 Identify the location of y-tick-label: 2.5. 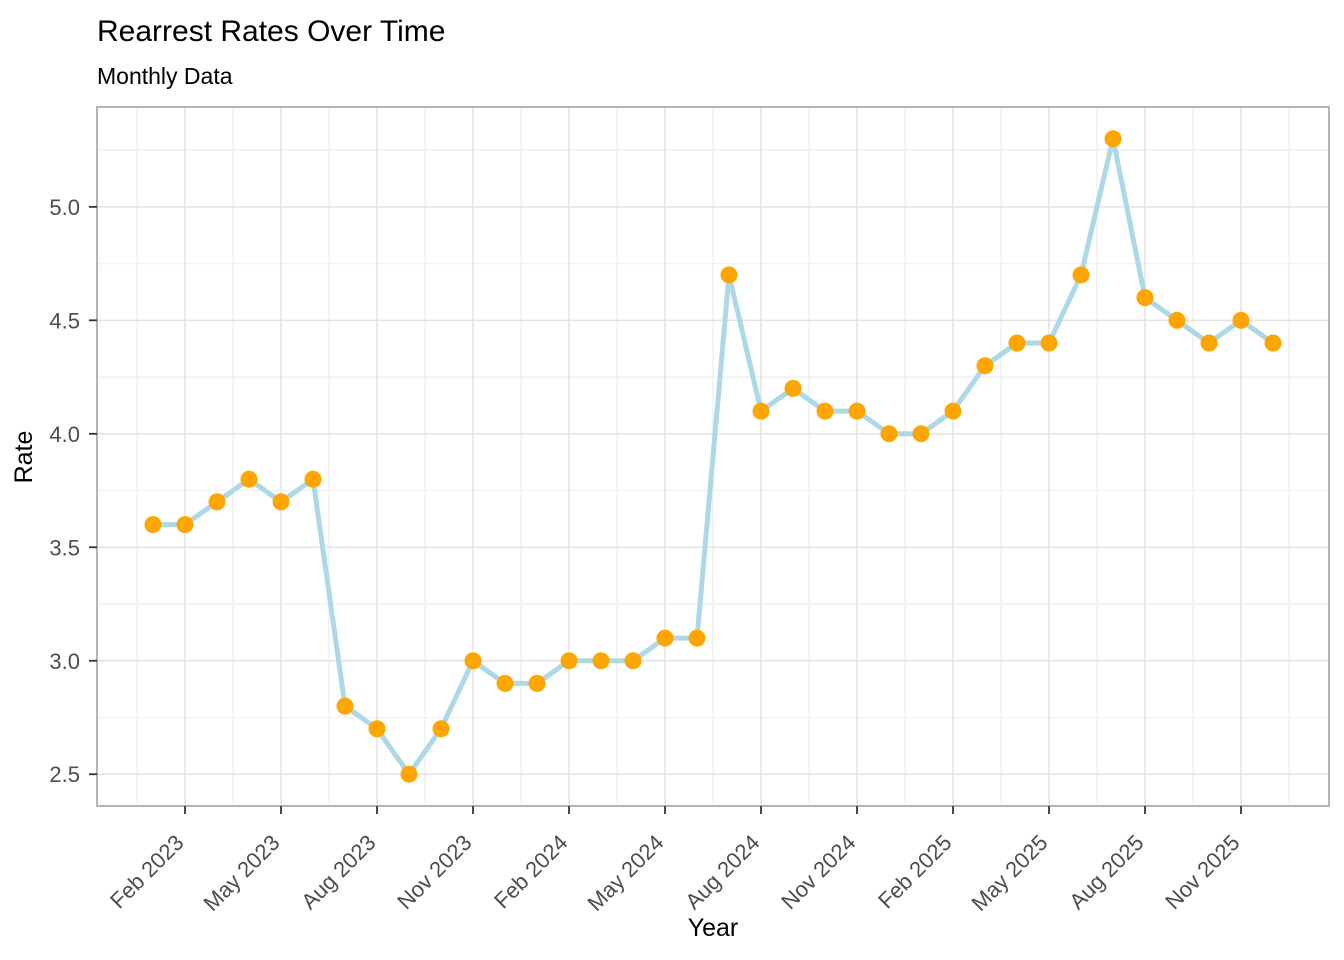
(64, 774).